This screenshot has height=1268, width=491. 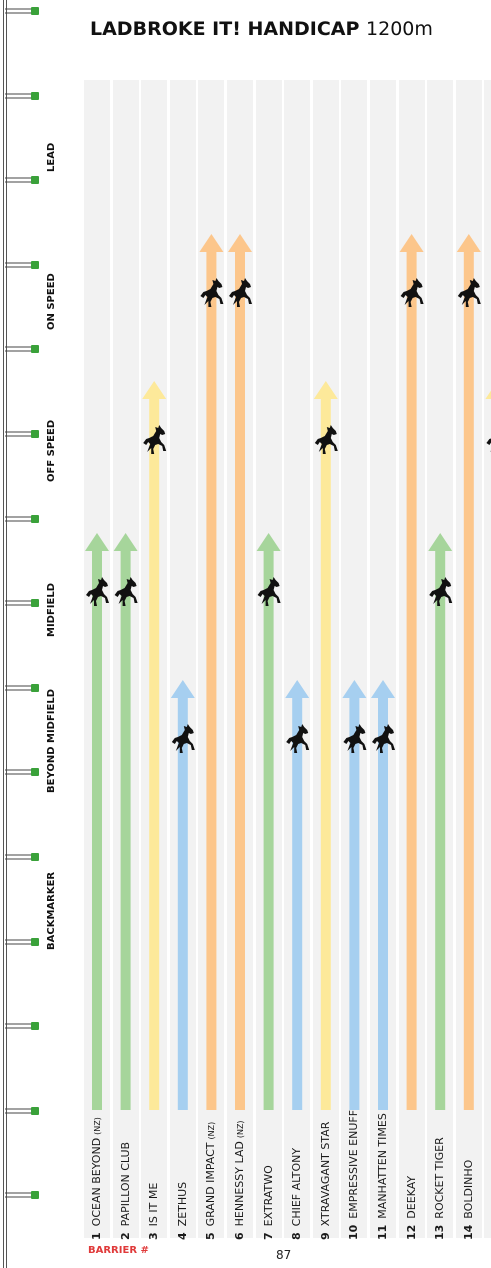 I want to click on runner-name: EXTRATWO, so click(x=268, y=1196).